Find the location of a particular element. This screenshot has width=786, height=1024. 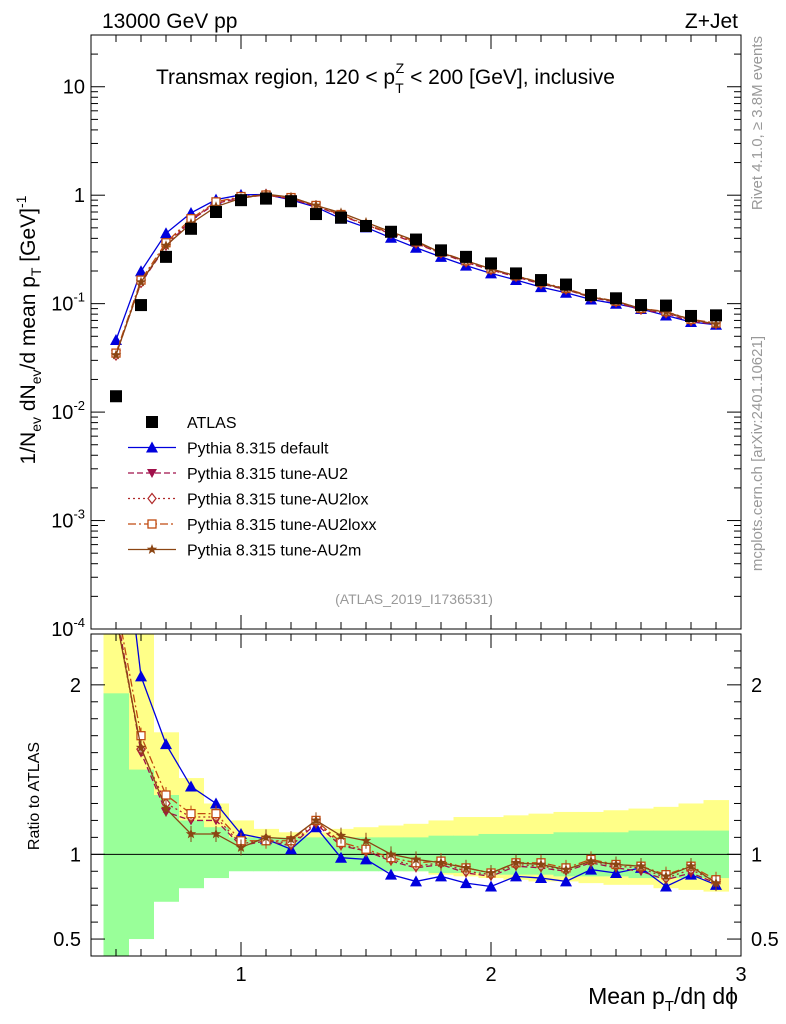

rivet-label: Rivet 4.1.0, ≥ 3.8M events is located at coordinates (757, 123).